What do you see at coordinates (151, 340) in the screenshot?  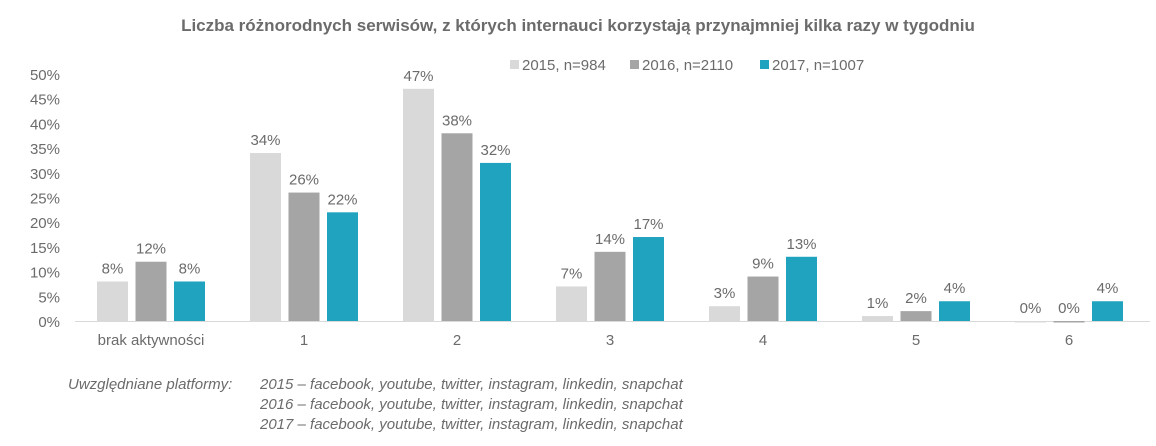 I see `x-tick-label: brak aktywności` at bounding box center [151, 340].